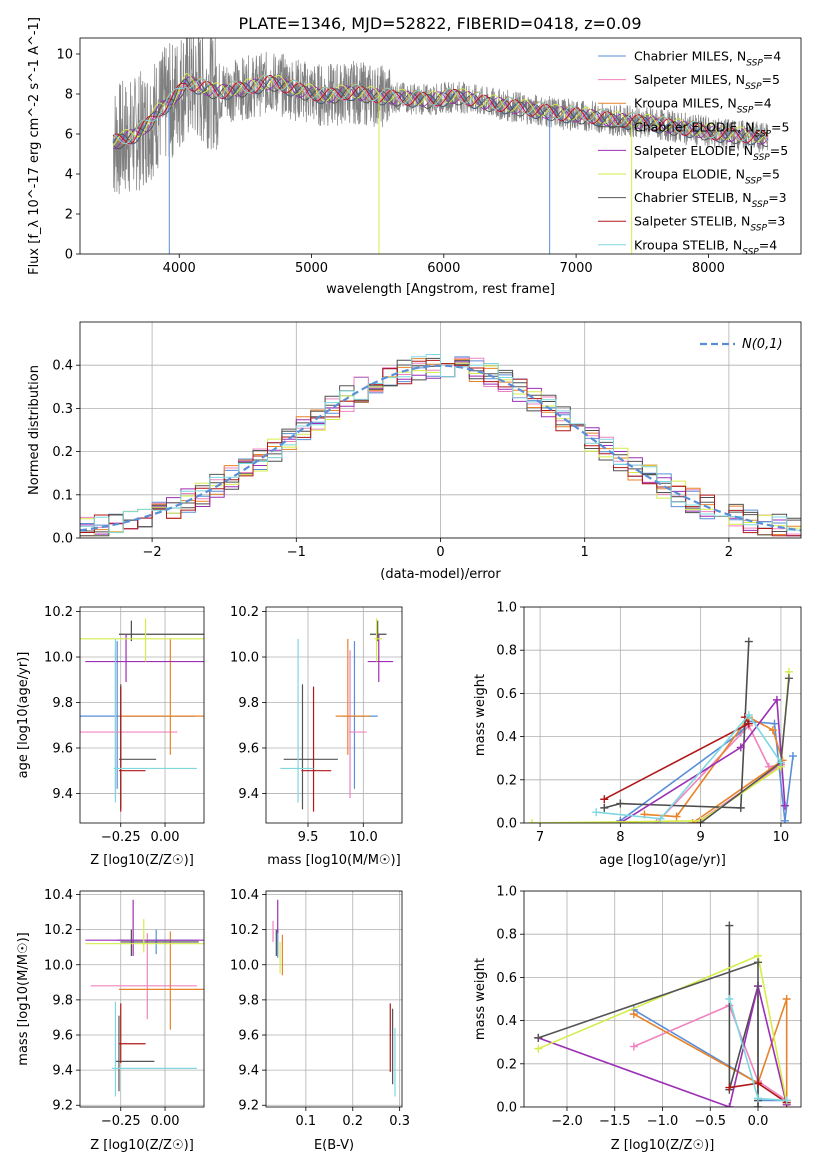 The image size is (819, 1170). Describe the element at coordinates (64, 55) in the screenshot. I see `y-tick-label: 10` at that location.